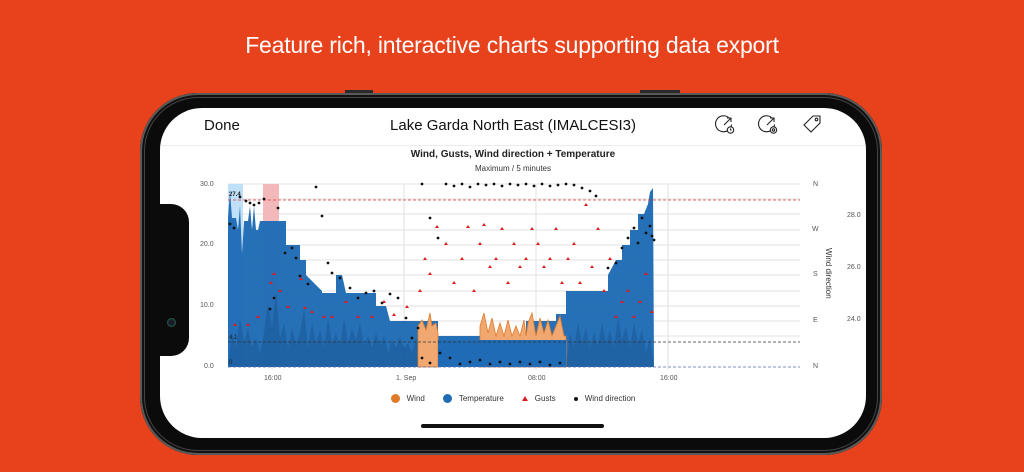 This screenshot has width=1024, height=472. What do you see at coordinates (812, 124) in the screenshot?
I see `tag-icon` at bounding box center [812, 124].